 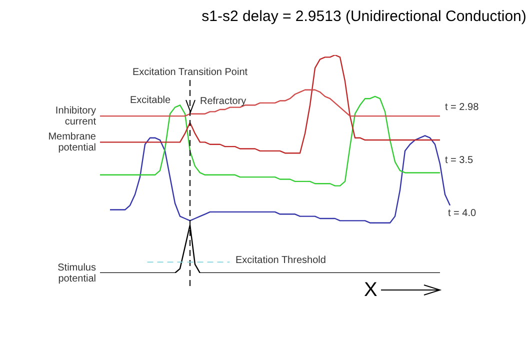 I want to click on ref-line-label: Excitation Threshold, so click(x=281, y=260).